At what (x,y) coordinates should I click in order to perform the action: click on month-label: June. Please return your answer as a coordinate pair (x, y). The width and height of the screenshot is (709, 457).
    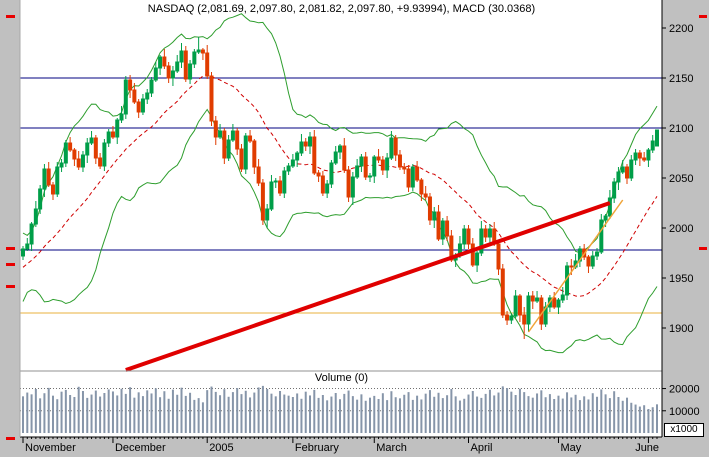
    Looking at the image, I should click on (647, 448).